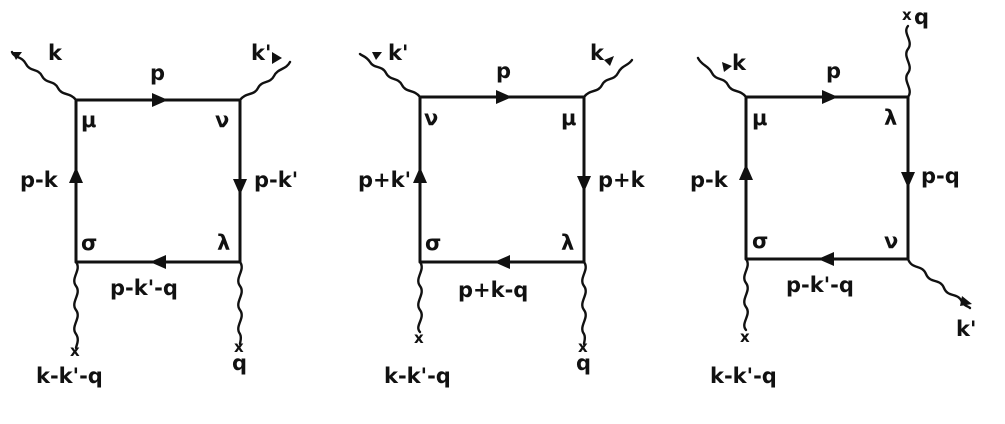 The image size is (1005, 424). I want to click on diagram-3-photon-bottom-left, so click(746, 294).